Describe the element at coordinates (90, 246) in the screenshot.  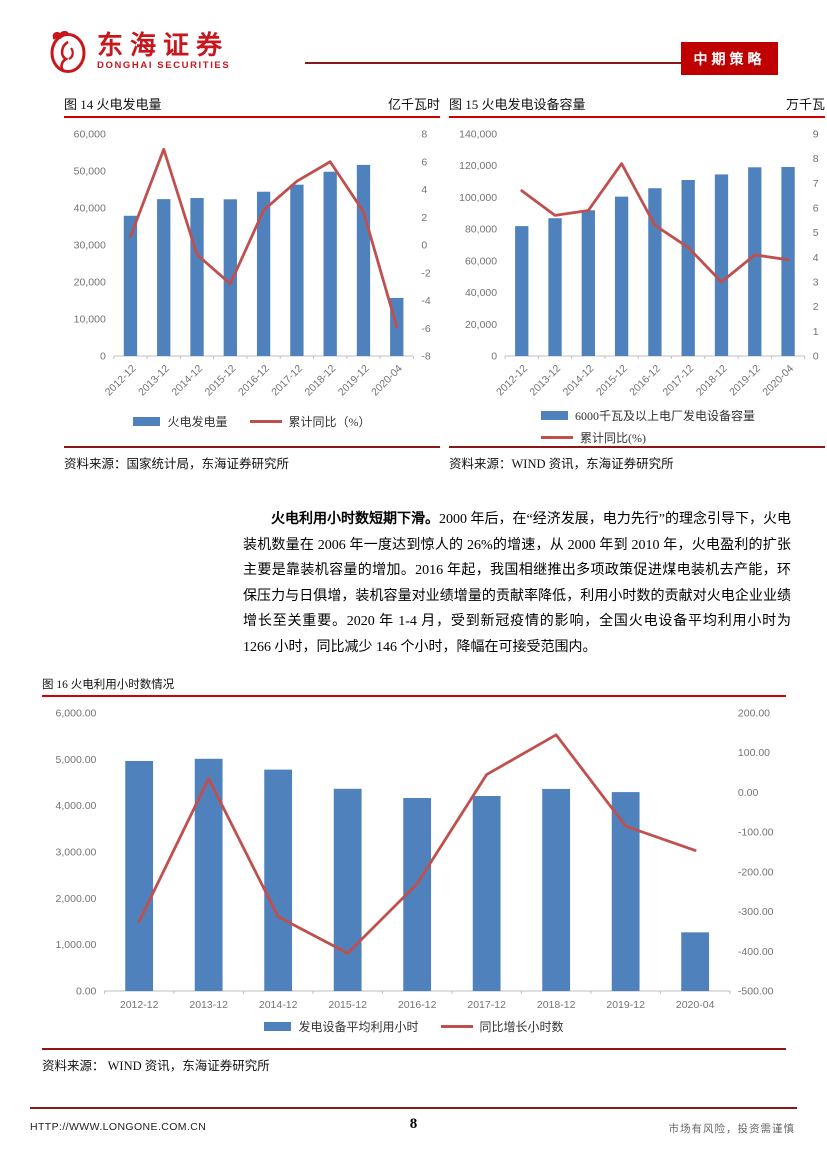
I see `svg-text: 30,000` at that location.